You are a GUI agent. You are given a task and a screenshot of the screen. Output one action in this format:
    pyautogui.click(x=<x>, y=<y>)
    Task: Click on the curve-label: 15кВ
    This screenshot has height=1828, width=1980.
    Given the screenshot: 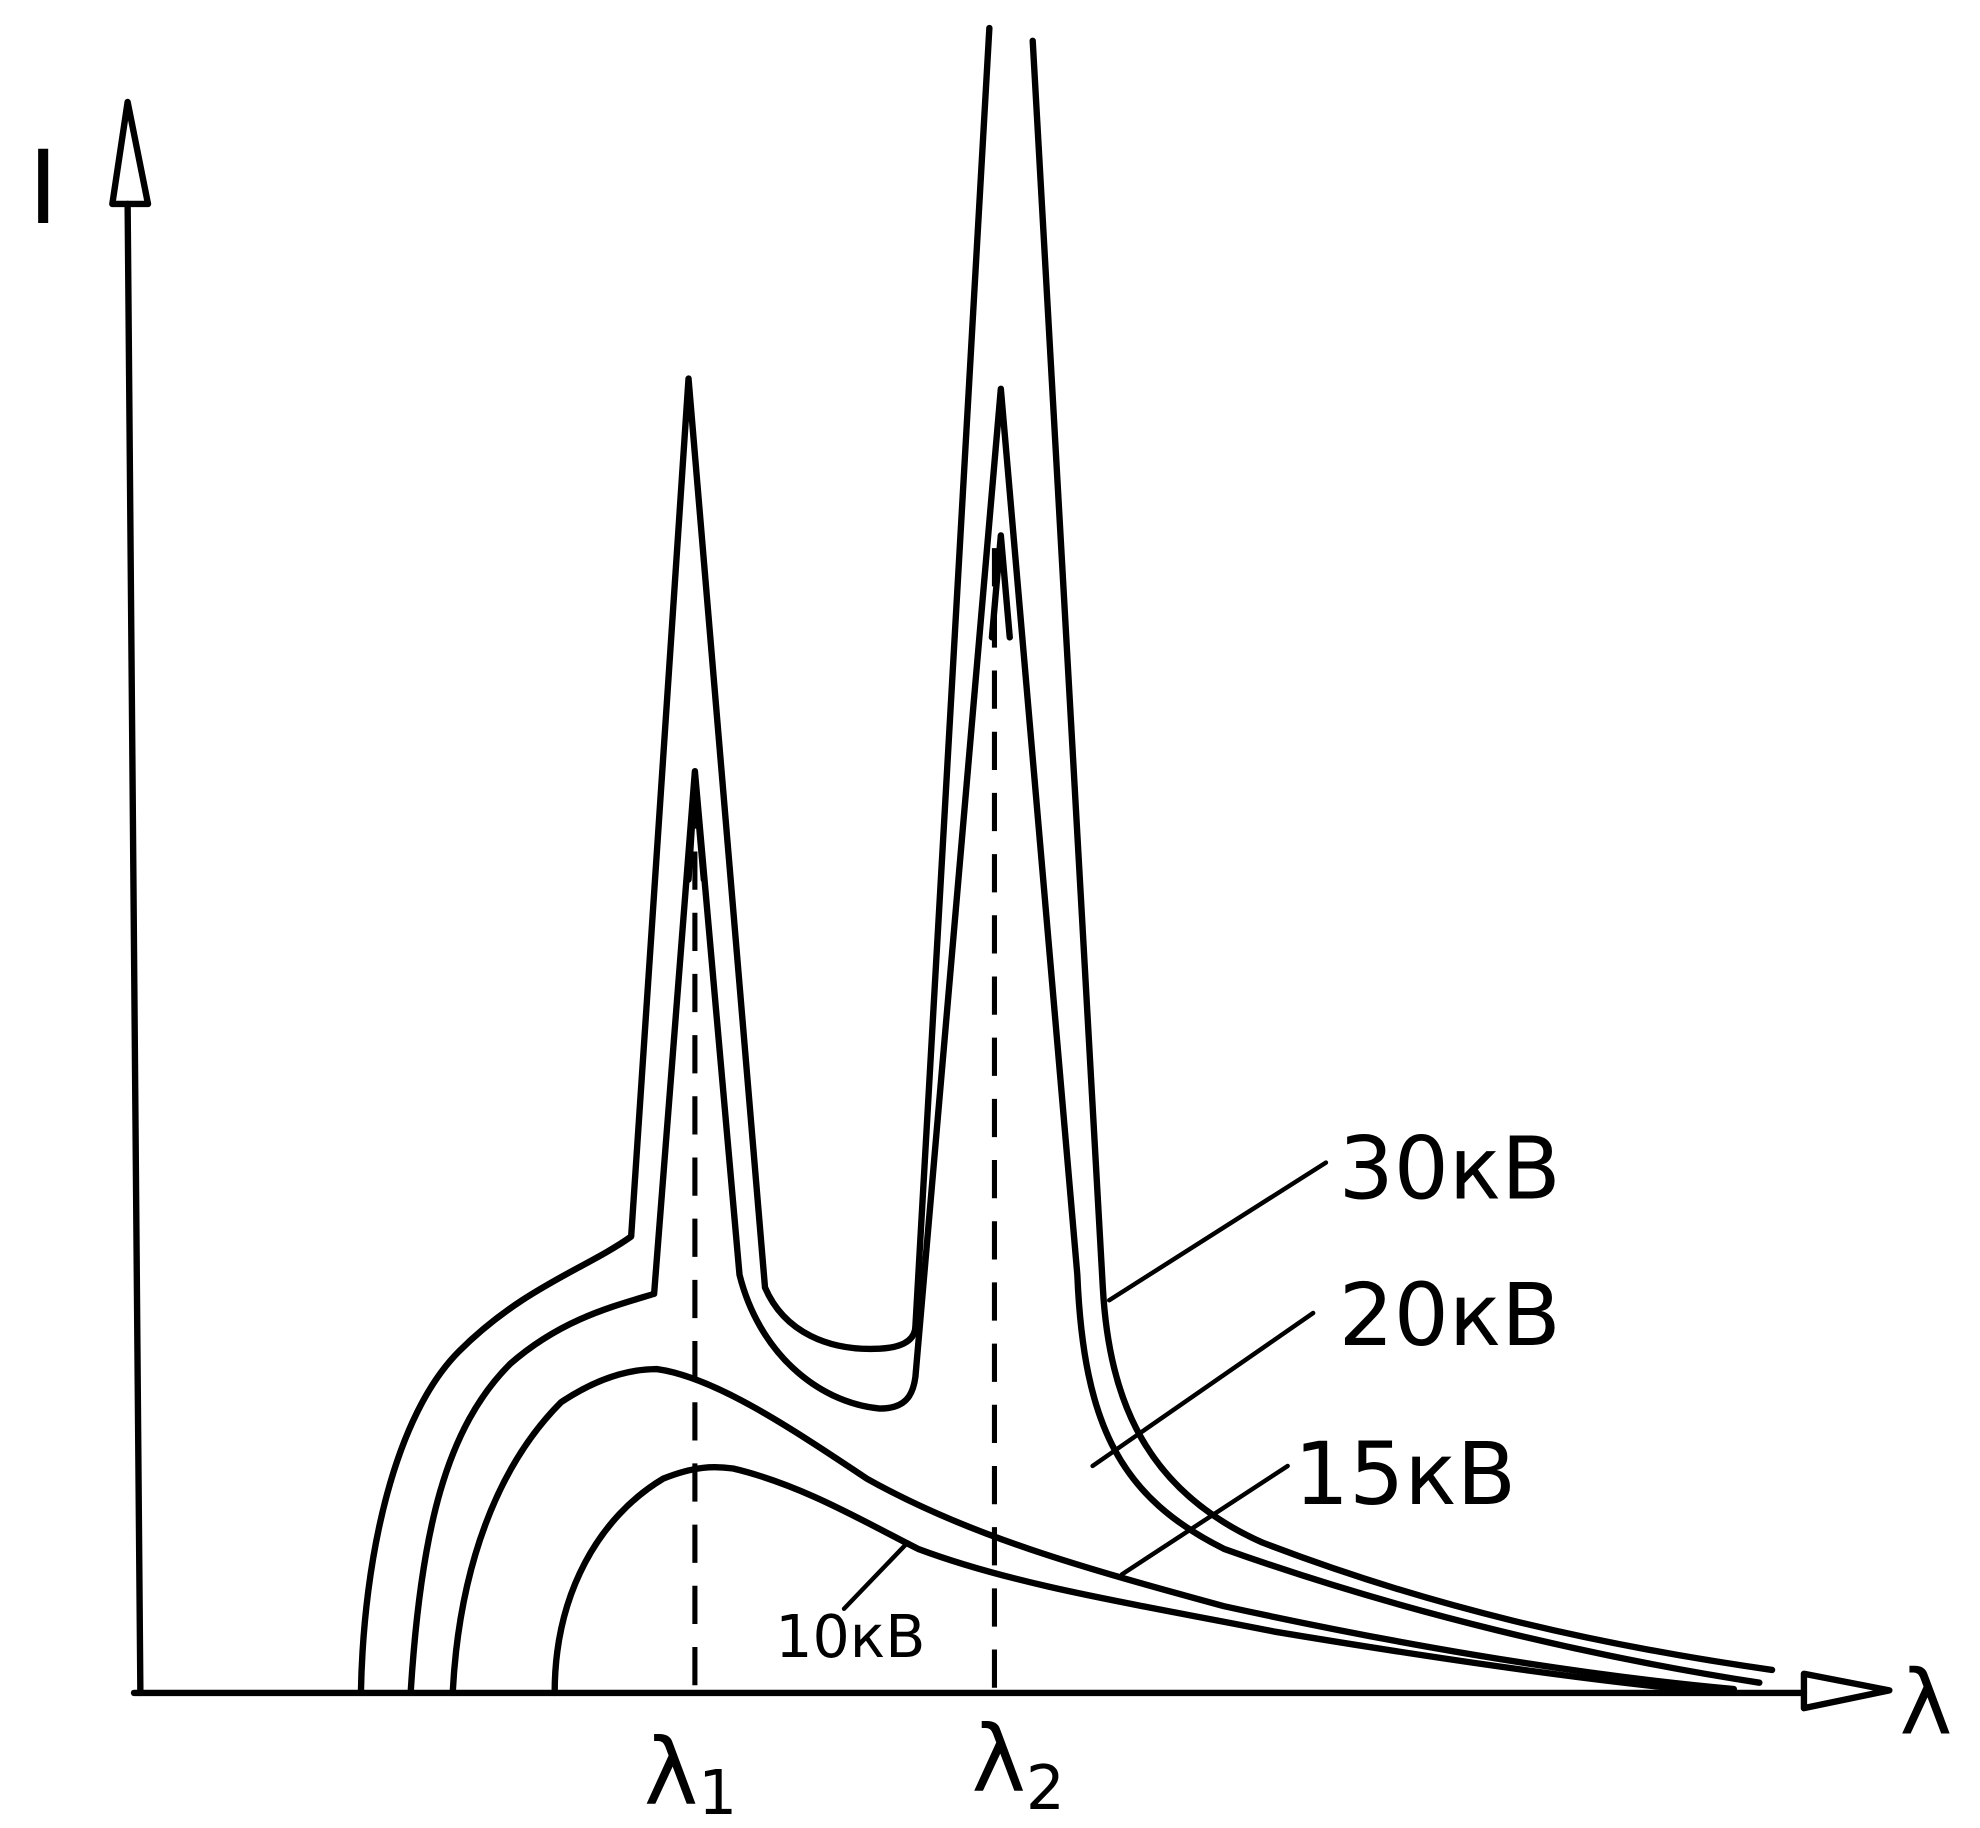 What is the action you would take?
    pyautogui.click(x=1405, y=1475)
    